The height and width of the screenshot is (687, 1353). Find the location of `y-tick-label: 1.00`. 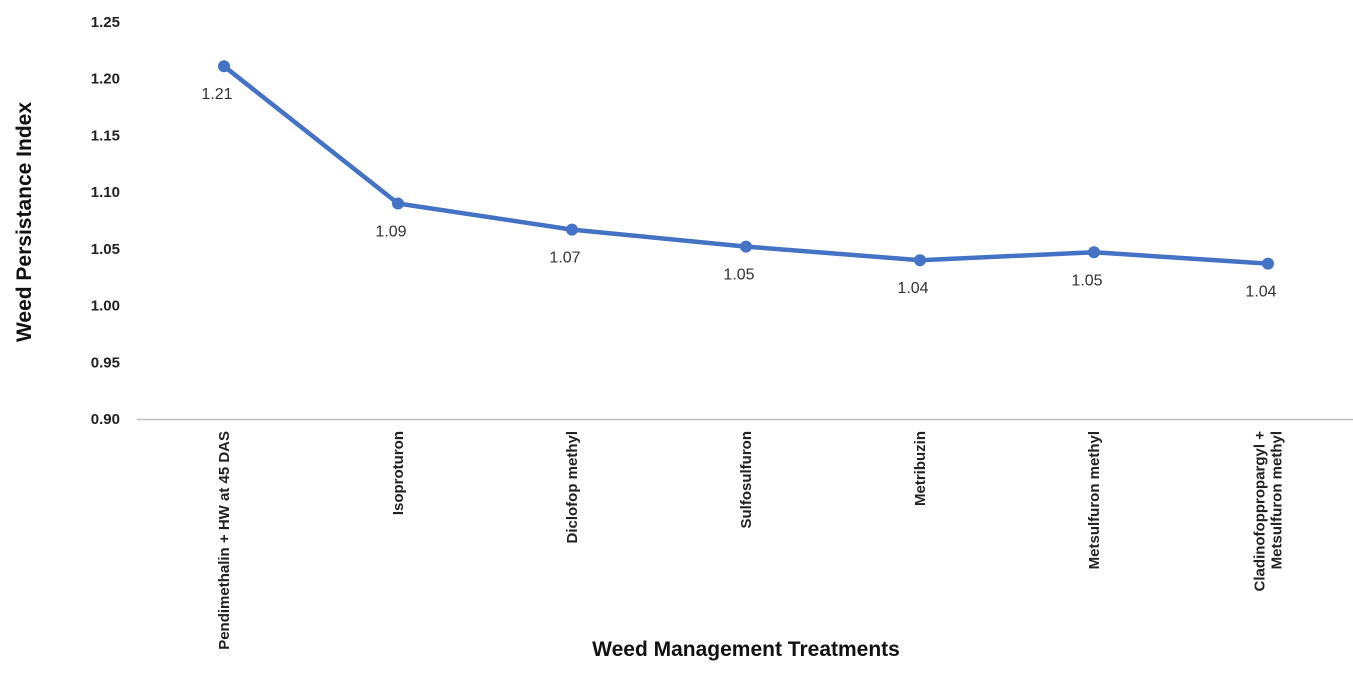

y-tick-label: 1.00 is located at coordinates (105, 306).